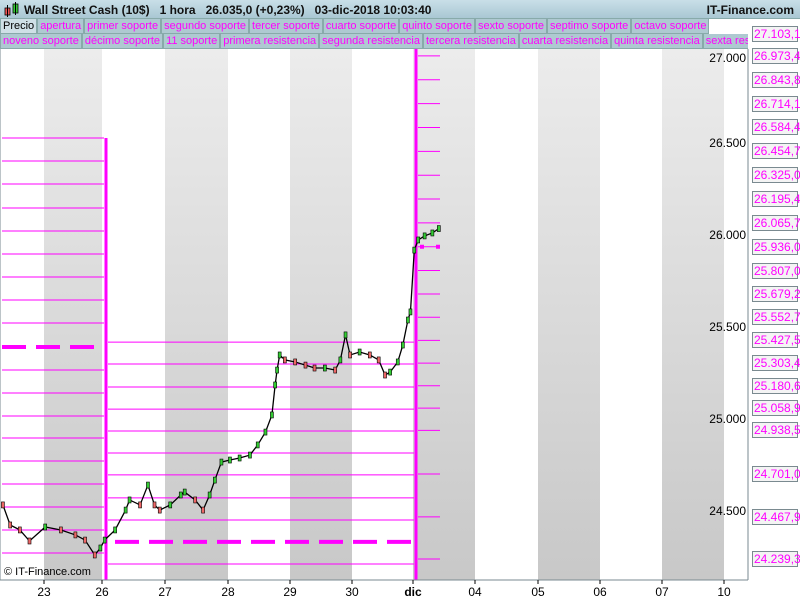 The image size is (800, 600). Describe the element at coordinates (11, 9) in the screenshot. I see `candlestick-logo-icon` at that location.